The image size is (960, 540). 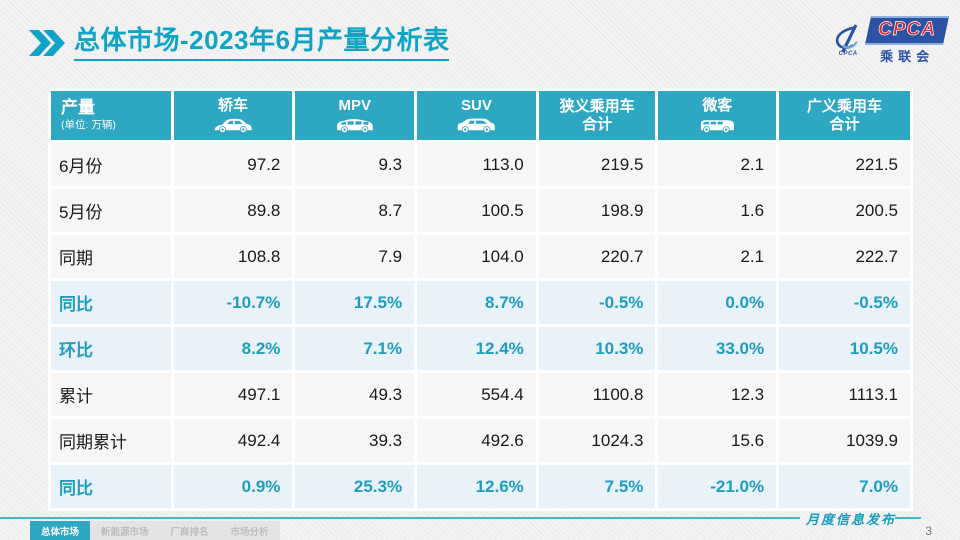 I want to click on page-title-prefix: 总体市场, so click(x=127, y=40).